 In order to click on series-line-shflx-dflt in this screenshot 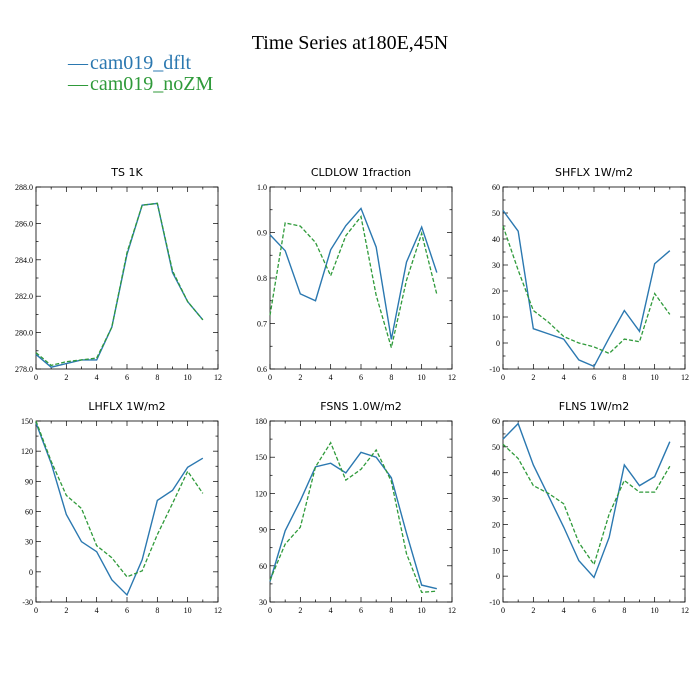, I will do `click(586, 288)`.